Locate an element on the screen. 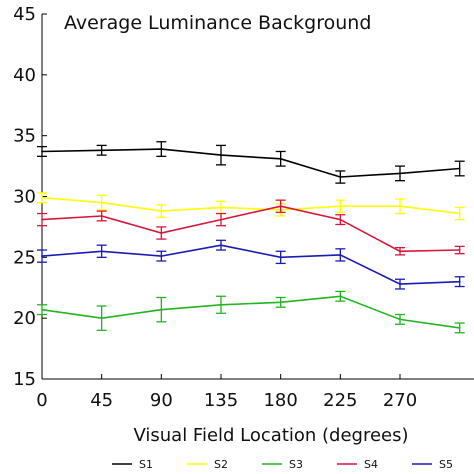  legend-item-s2: S2 is located at coordinates (207, 464).